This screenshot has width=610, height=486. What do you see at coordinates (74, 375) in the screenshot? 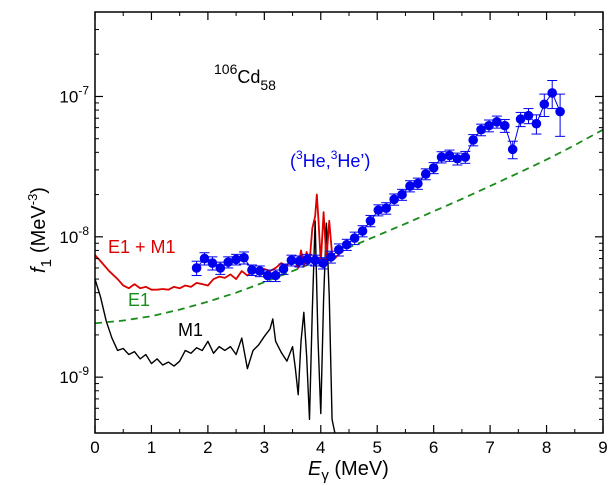
I see `y-tick-label: 10⁻⁹` at bounding box center [74, 375].